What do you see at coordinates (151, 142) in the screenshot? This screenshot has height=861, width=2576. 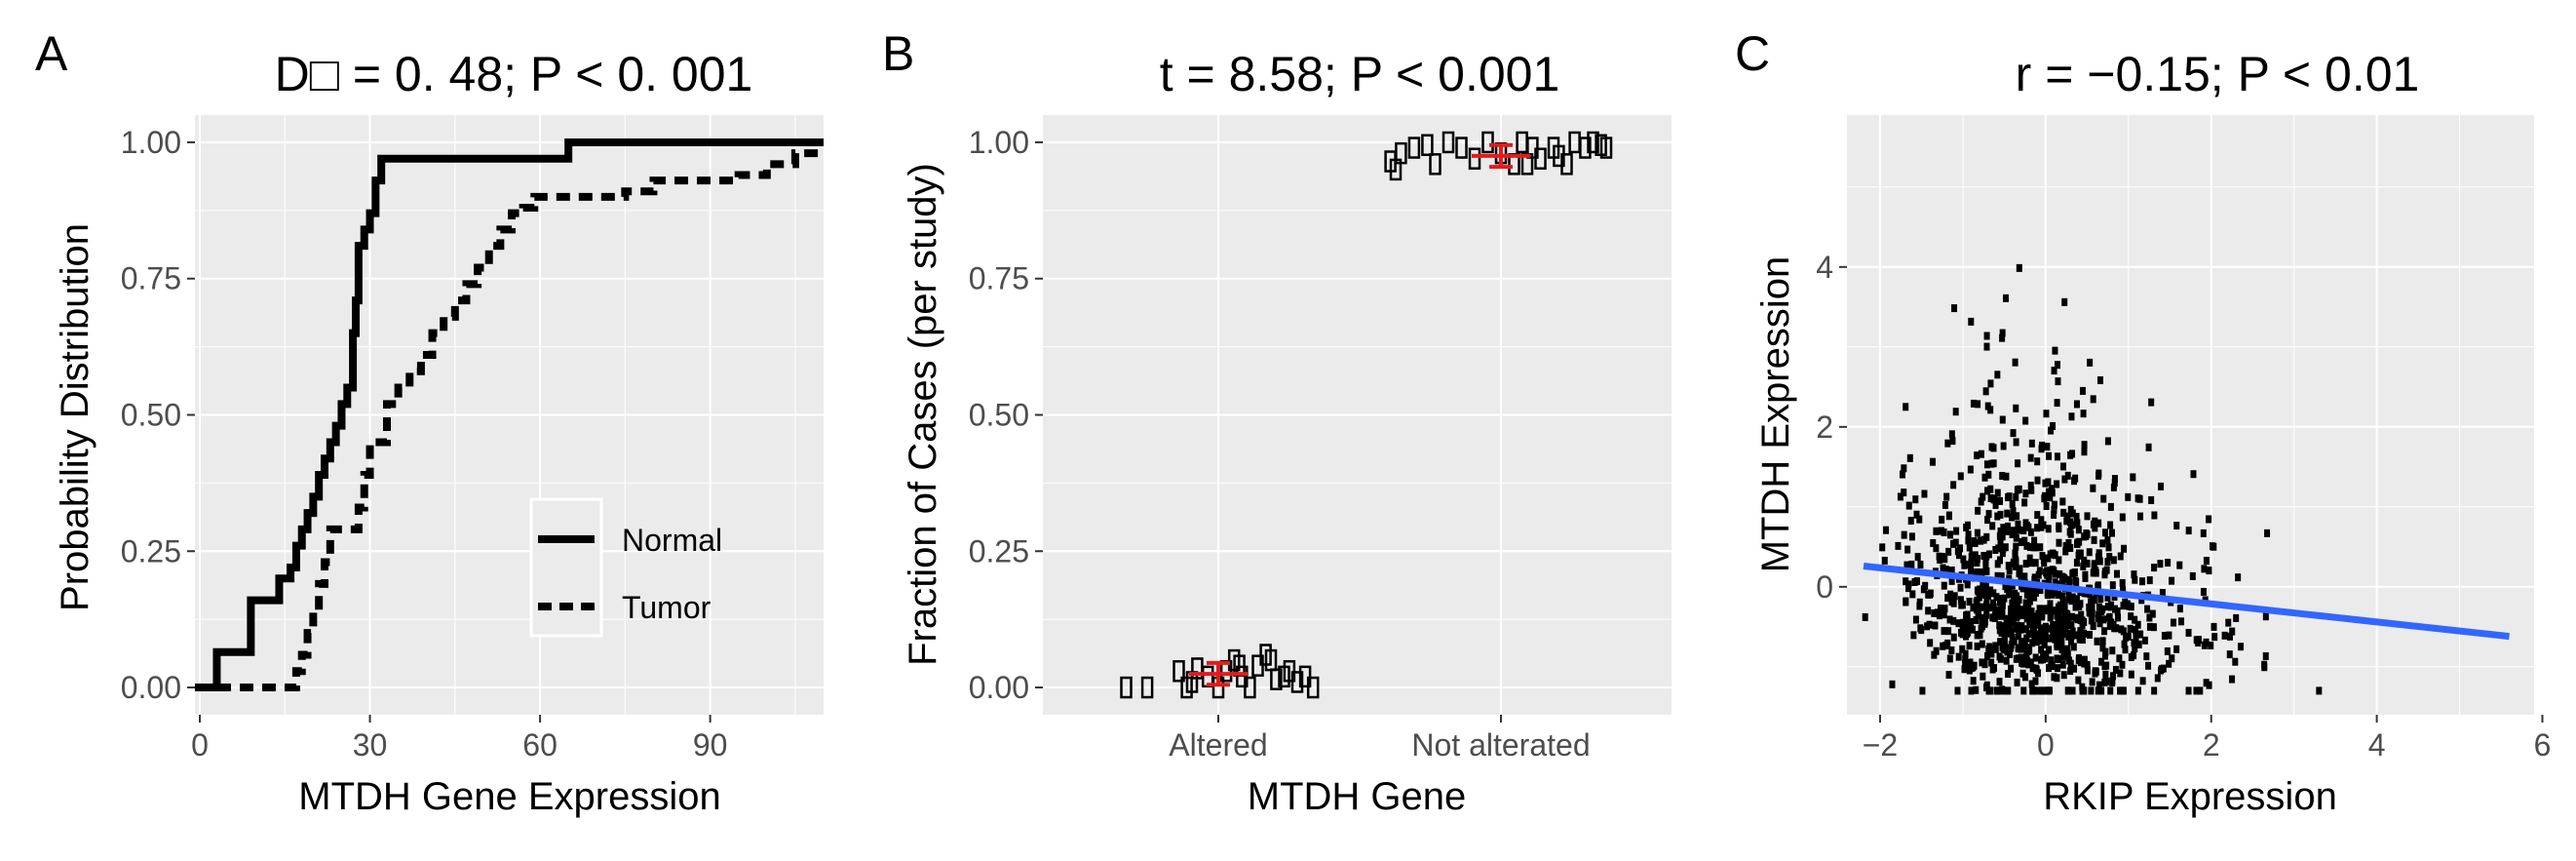 I see `y-tick-label: 1.00` at bounding box center [151, 142].